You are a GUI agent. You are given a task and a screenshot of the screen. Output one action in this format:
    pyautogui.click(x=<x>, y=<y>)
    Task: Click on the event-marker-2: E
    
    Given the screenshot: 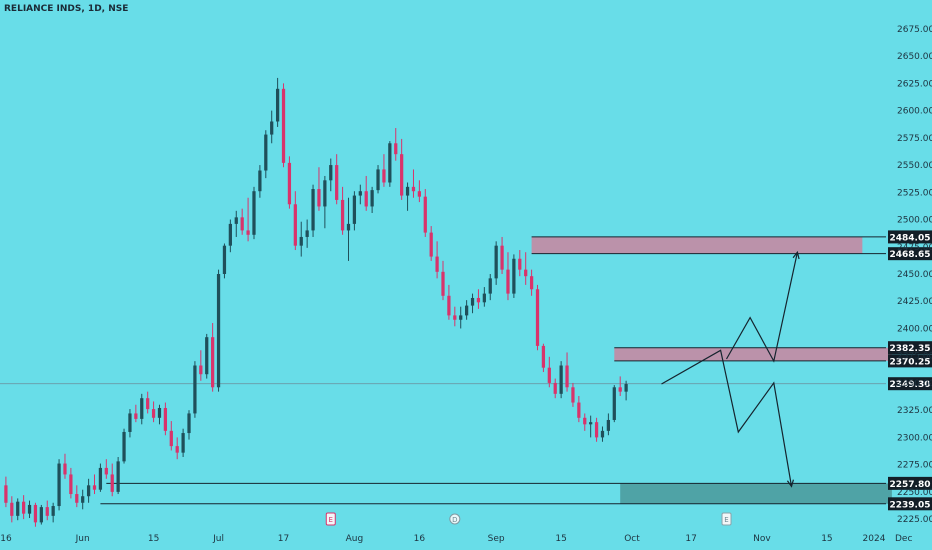 What is the action you would take?
    pyautogui.click(x=726, y=519)
    